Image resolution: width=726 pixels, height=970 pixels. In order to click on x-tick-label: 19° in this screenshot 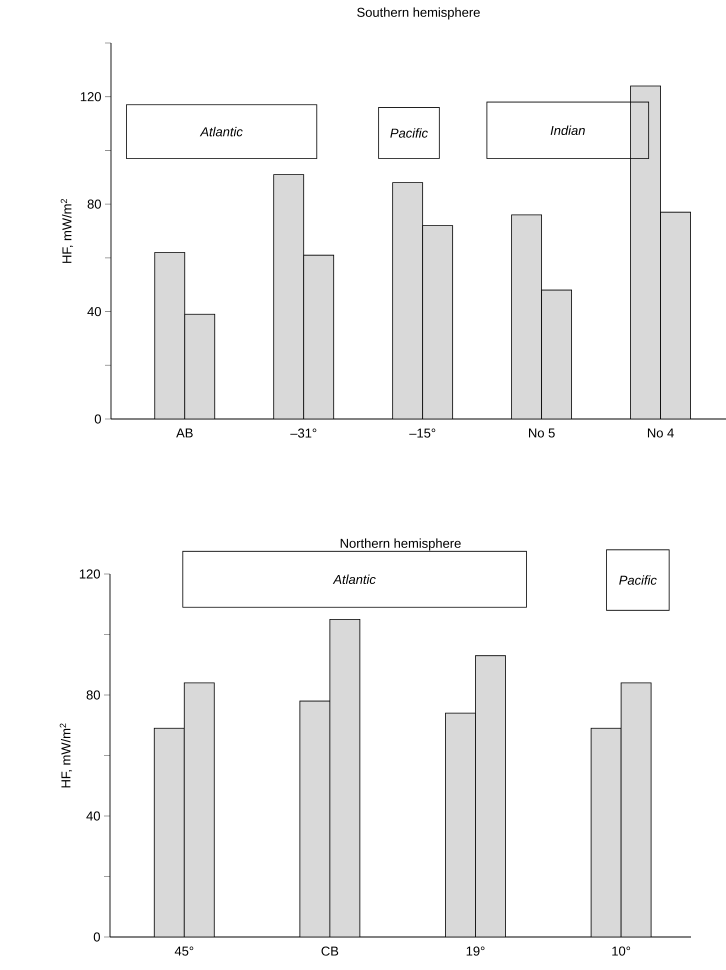, I will do `click(475, 951)`.